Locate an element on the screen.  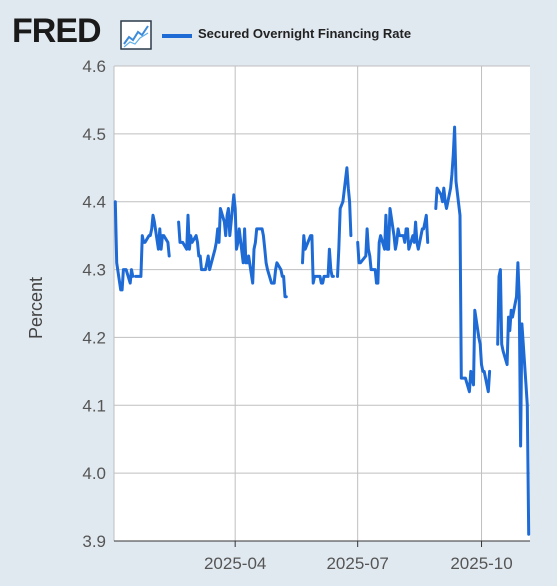
header: FRED Secured Overnight Financing Rate is located at coordinates (278, 30).